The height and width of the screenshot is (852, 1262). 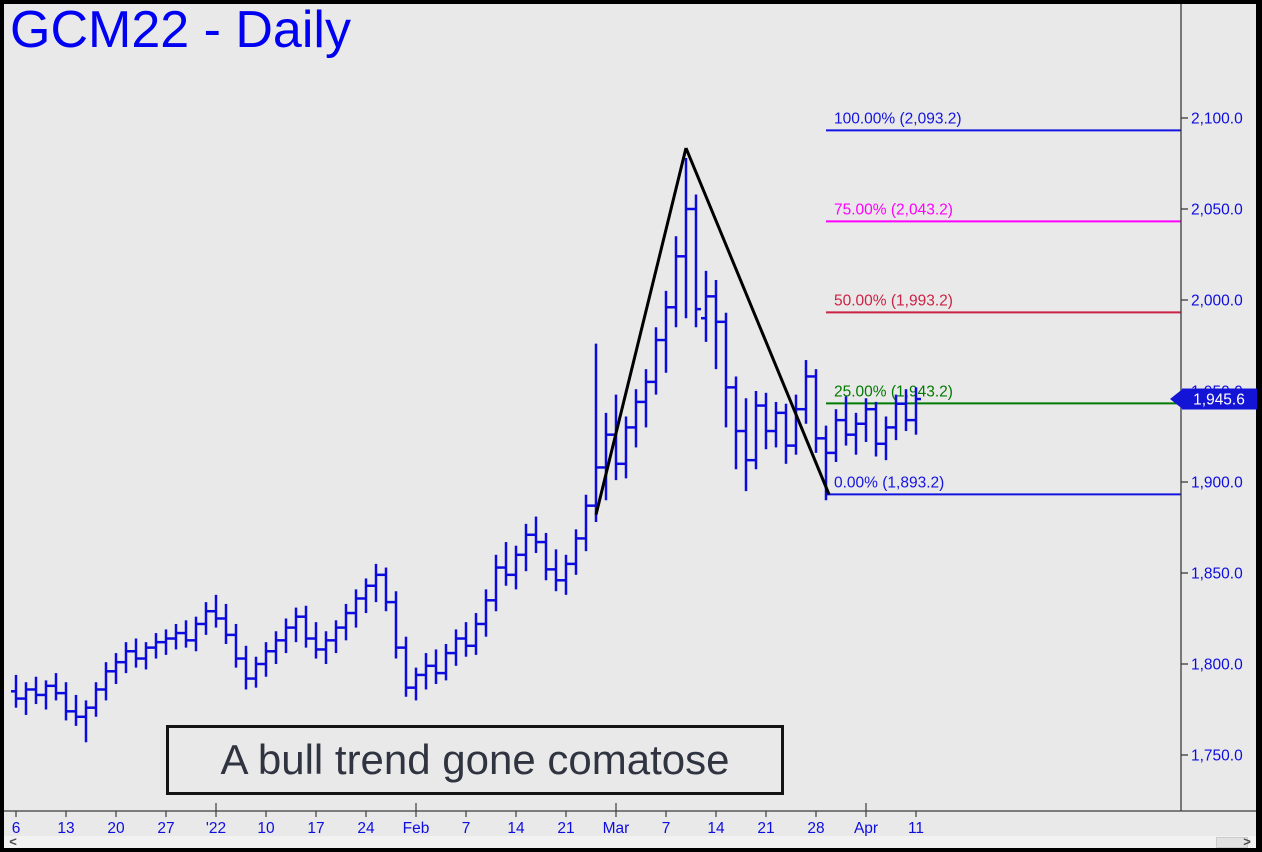 What do you see at coordinates (180, 30) in the screenshot?
I see `chart-title: GCM22 - Daily` at bounding box center [180, 30].